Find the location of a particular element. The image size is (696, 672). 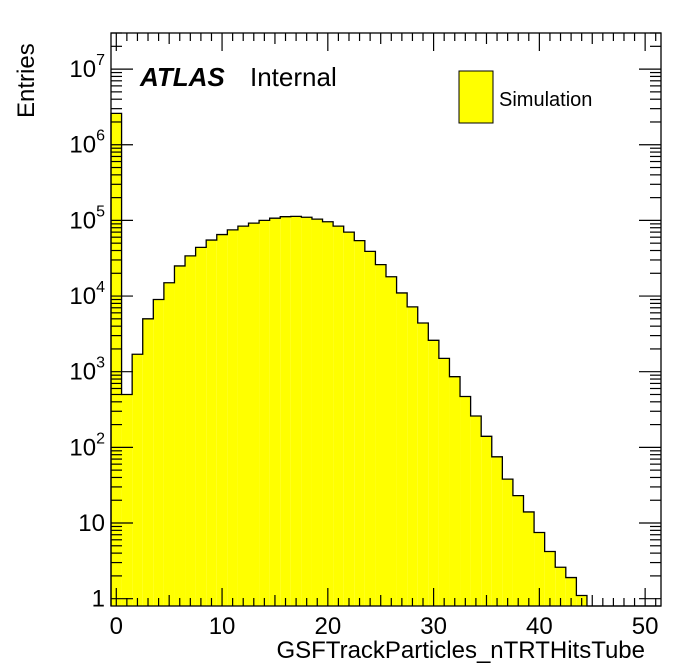

y-tick-label: 10⁷ is located at coordinates (87, 67).